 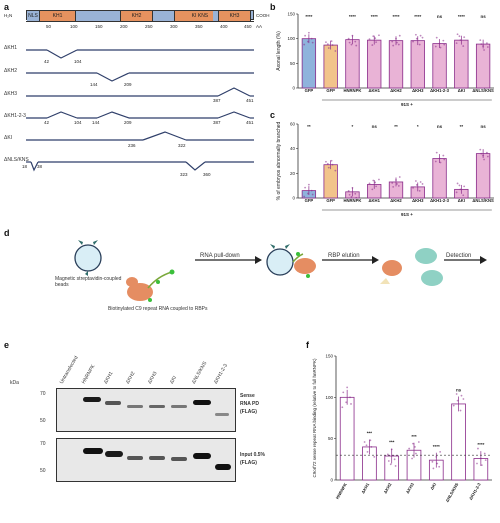 I want to click on construct-name: ΔNLS/KNS, so click(x=16, y=160).